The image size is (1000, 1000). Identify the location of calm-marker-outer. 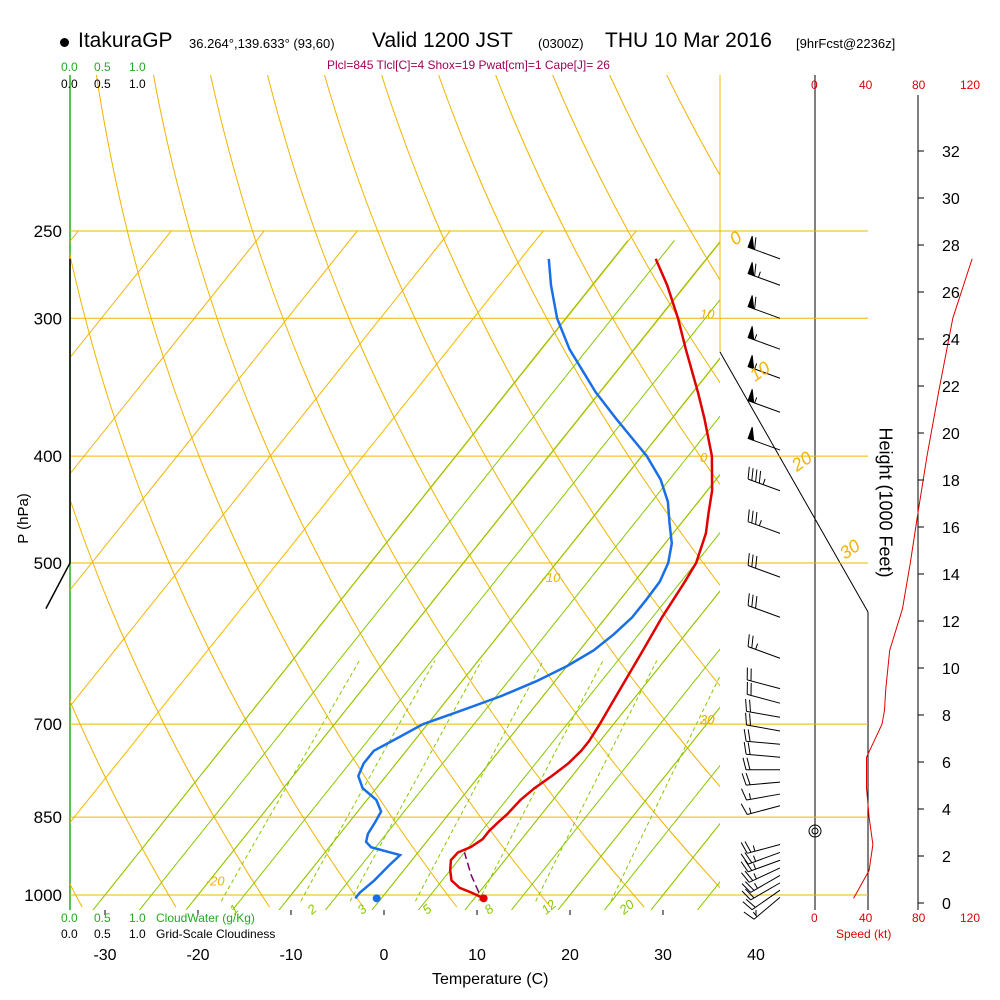
(815, 831).